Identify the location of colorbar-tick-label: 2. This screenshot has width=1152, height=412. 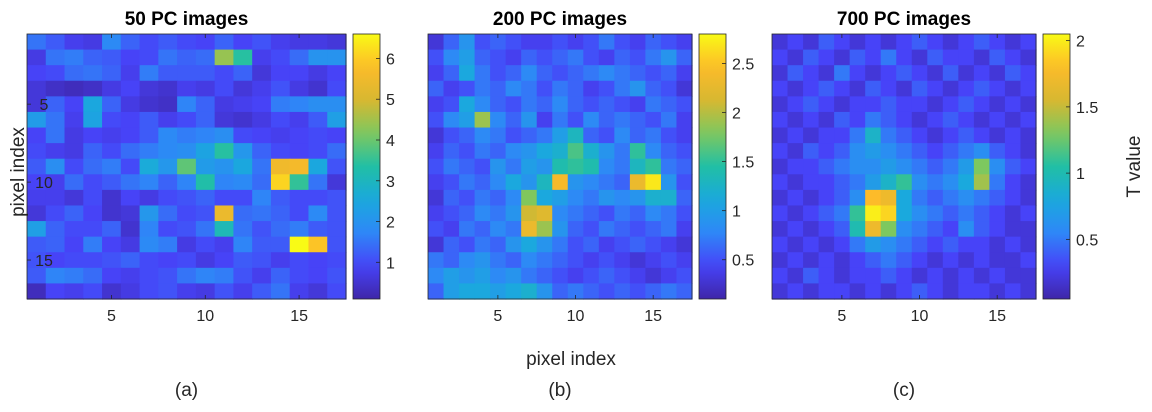
(1080, 42).